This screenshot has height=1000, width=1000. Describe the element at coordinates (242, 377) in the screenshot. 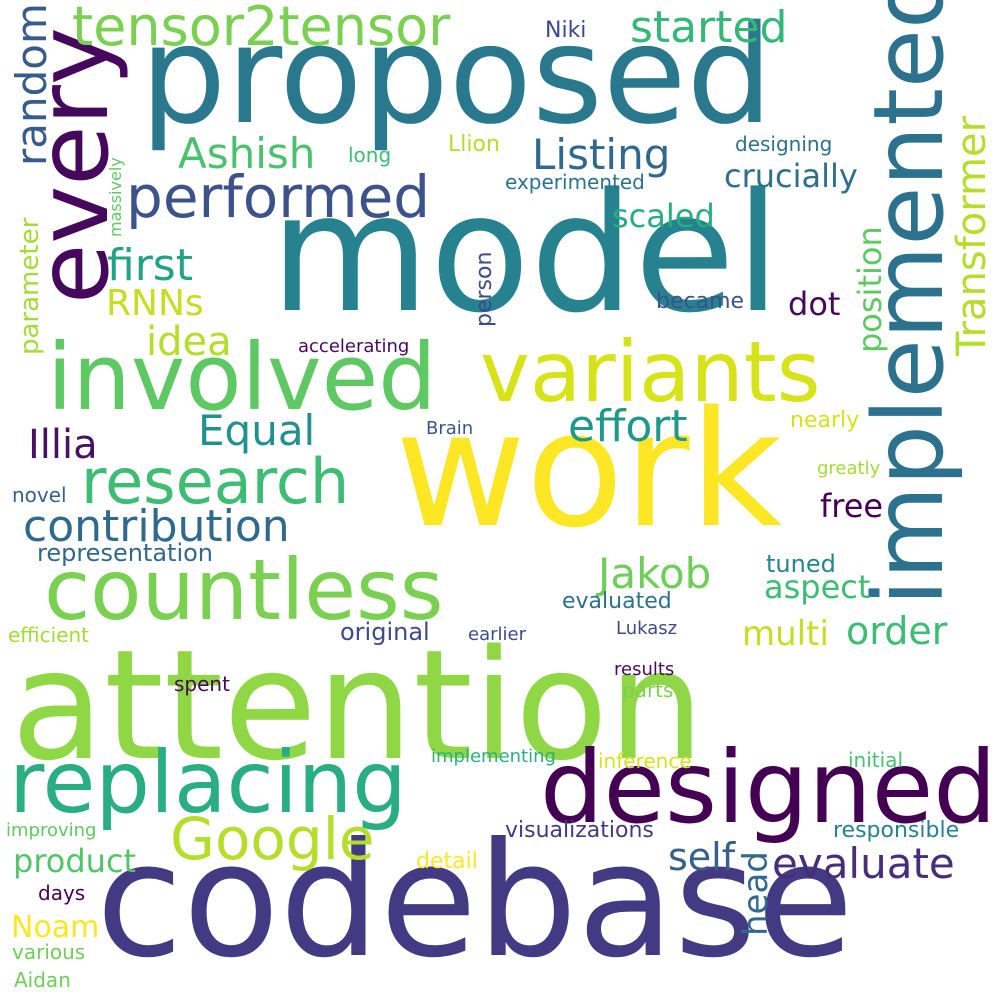

I see `word-involved: involved` at that location.